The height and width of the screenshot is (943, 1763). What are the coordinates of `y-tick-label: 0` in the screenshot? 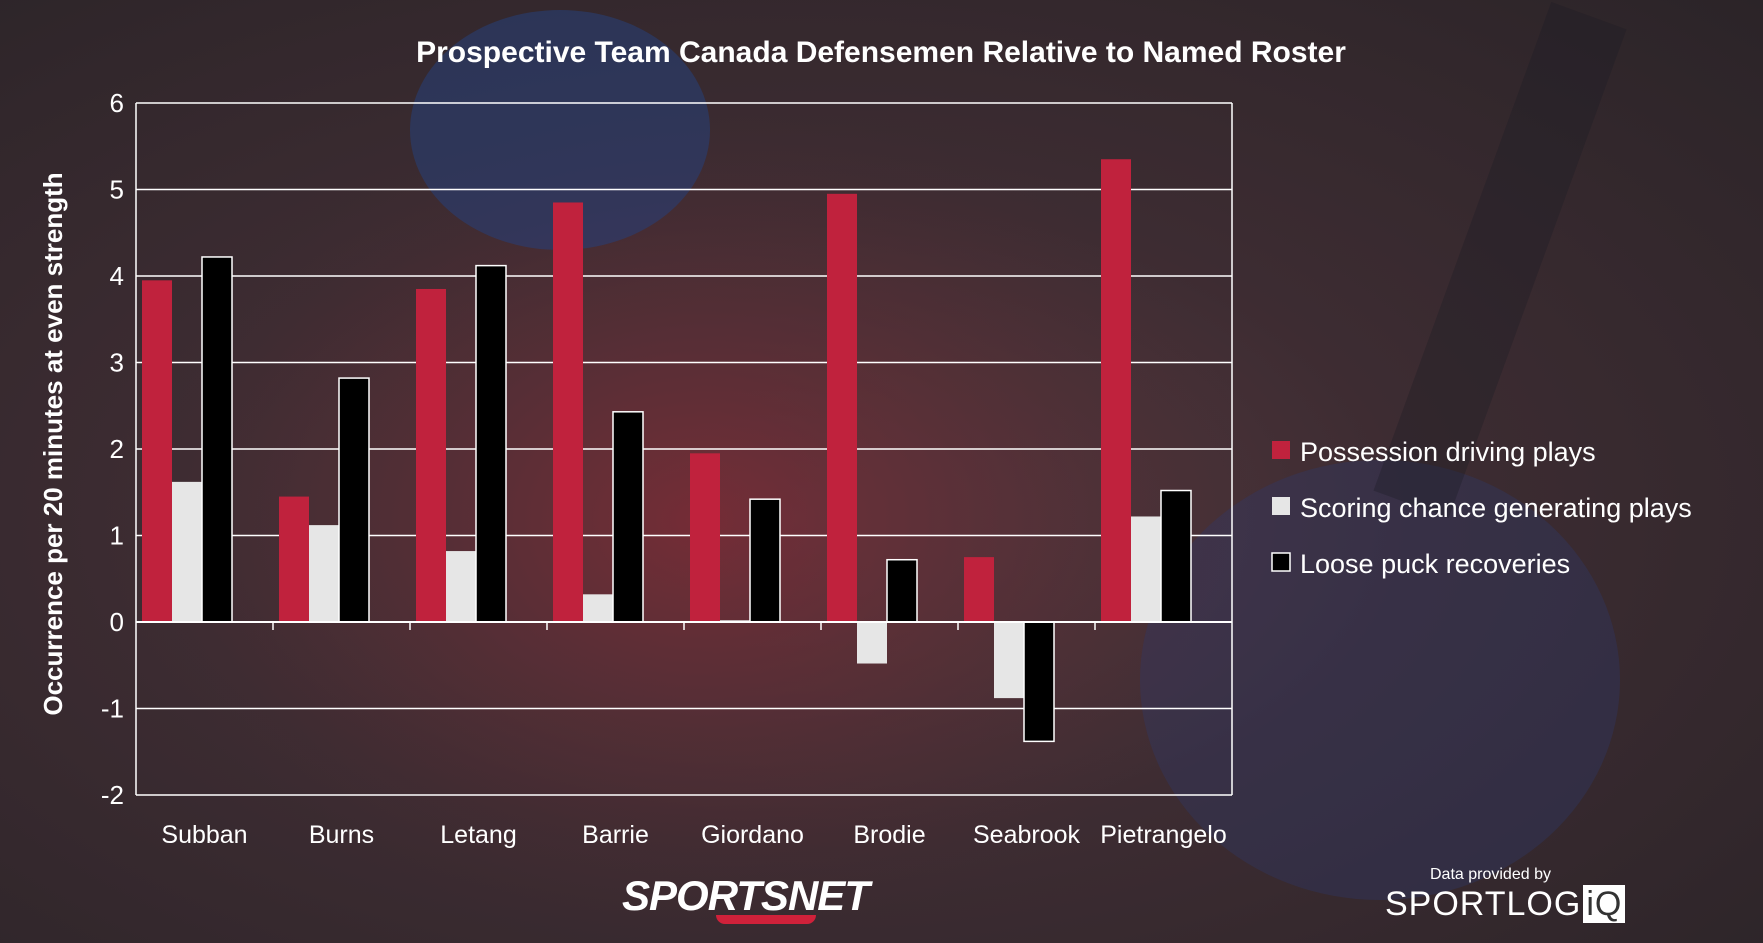 It's located at (117, 622).